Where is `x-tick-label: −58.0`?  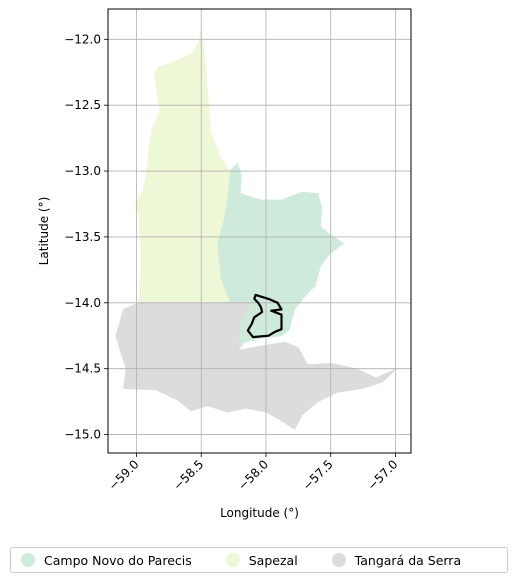 x-tick-label: −58.0 is located at coordinates (253, 475).